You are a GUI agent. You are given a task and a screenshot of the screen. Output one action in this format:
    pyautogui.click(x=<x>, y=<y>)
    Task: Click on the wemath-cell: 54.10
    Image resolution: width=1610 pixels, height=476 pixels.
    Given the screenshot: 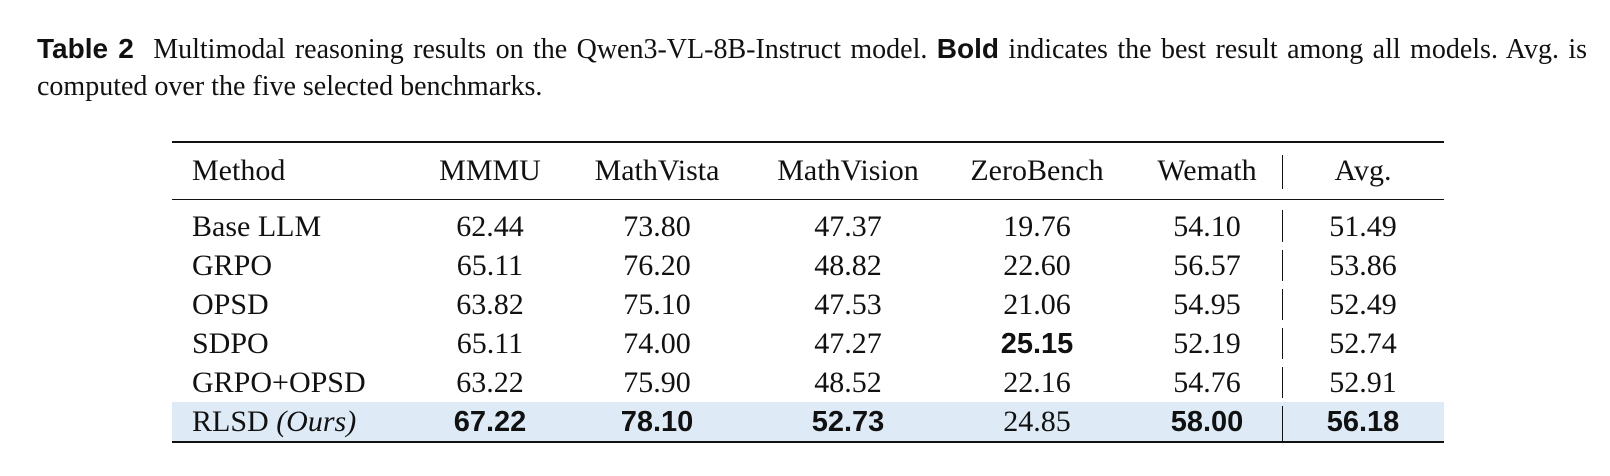 What is the action you would take?
    pyautogui.click(x=1207, y=223)
    